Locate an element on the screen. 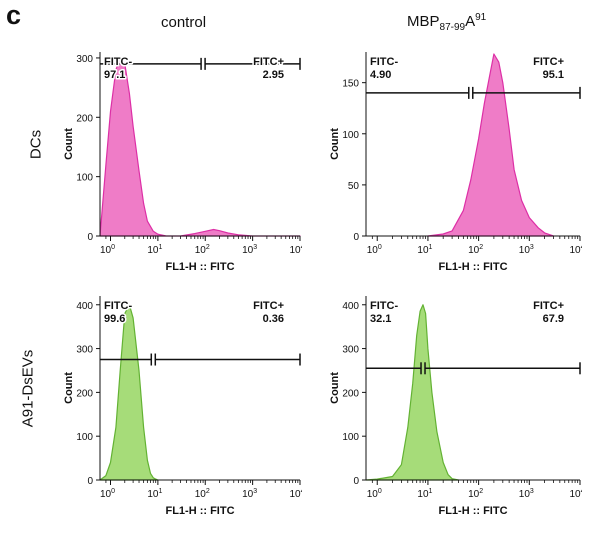 The image size is (600, 536). treated-title-base: MBP is located at coordinates (423, 21).